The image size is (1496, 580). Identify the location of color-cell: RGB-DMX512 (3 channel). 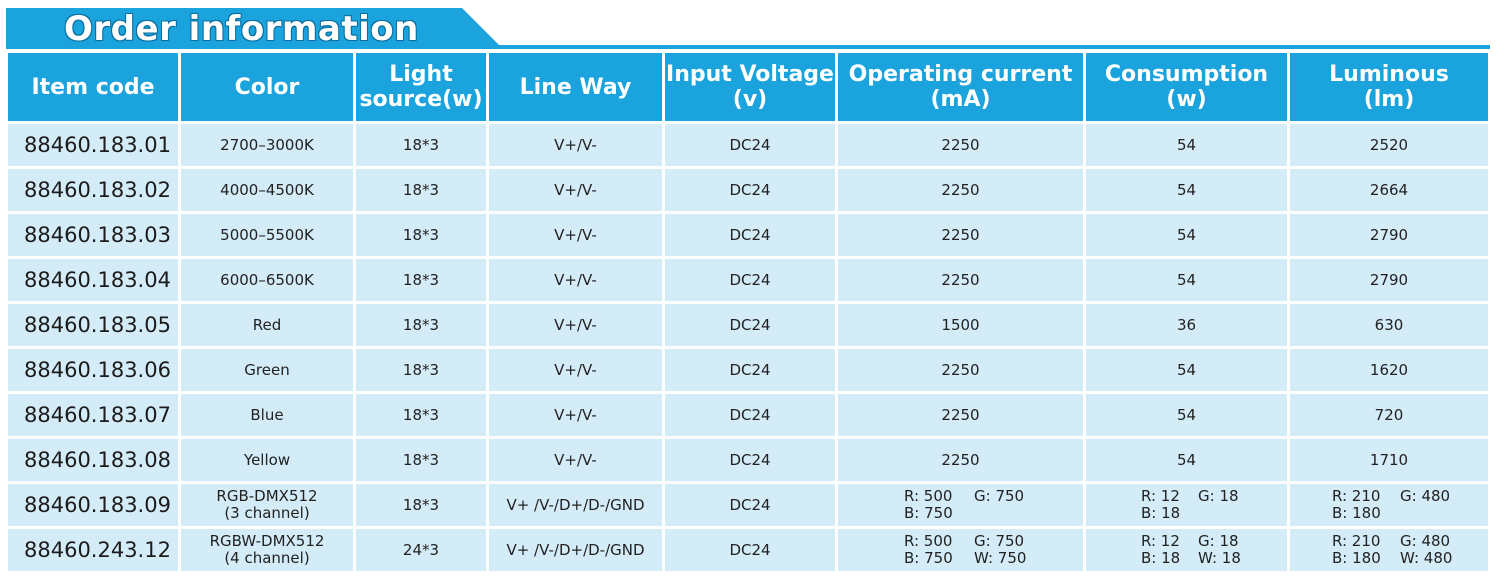
(267, 505).